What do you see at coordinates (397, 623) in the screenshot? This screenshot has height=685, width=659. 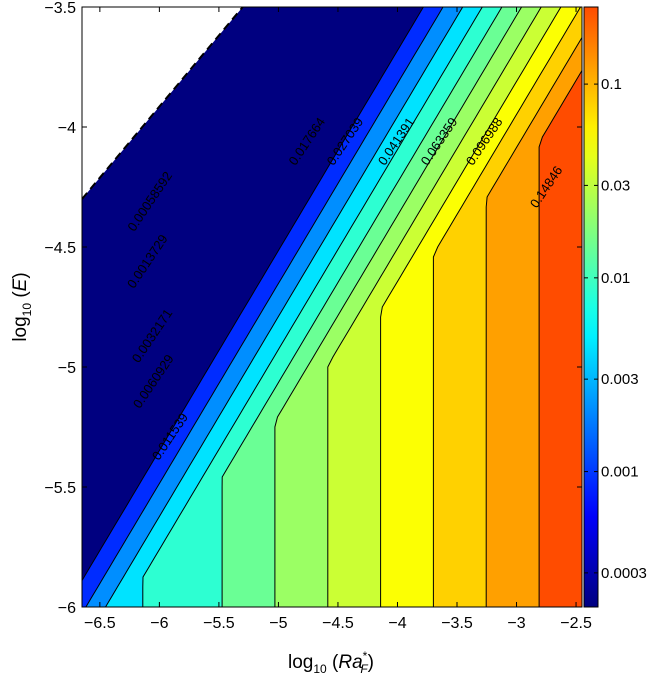 I see `x-tick-label: −4` at bounding box center [397, 623].